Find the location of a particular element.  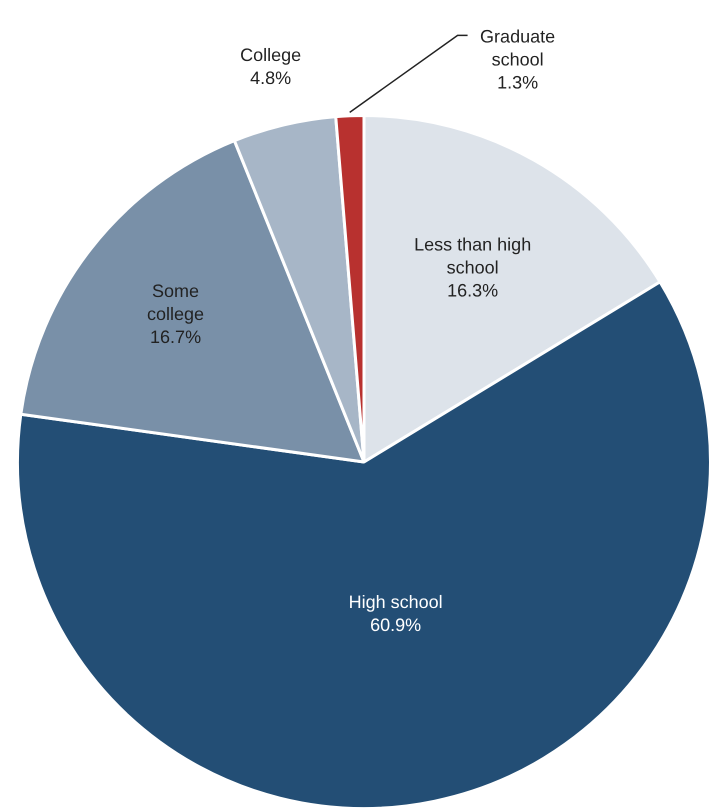

data-label: 1.3% is located at coordinates (517, 82).